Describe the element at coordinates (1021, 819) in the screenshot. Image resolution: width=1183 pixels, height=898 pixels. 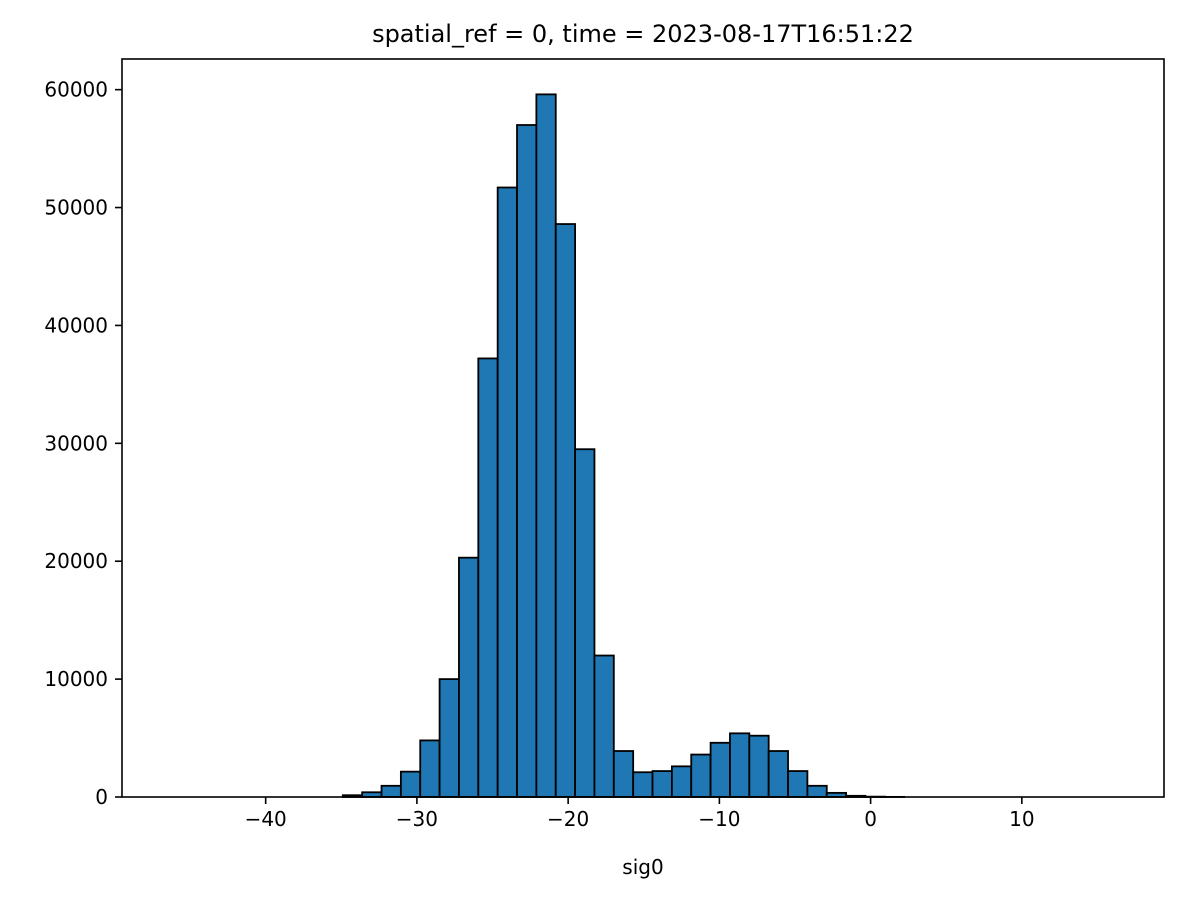
I see `x-tick-label: 10` at that location.